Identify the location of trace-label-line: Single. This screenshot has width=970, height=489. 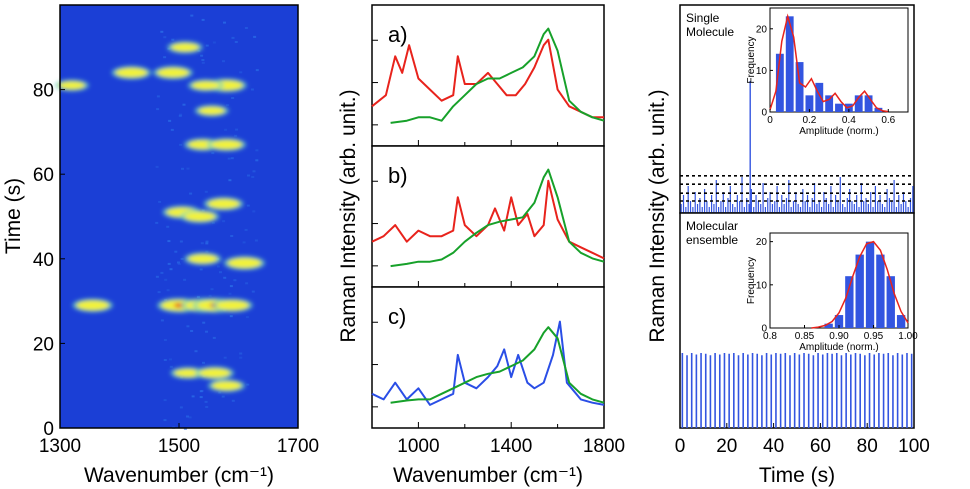
(703, 18).